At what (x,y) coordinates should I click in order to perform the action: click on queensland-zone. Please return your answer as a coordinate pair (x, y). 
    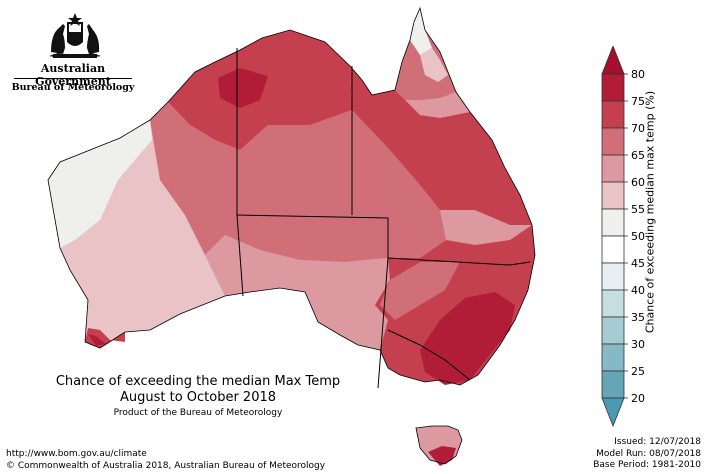
    Looking at the image, I should click on (441, 145).